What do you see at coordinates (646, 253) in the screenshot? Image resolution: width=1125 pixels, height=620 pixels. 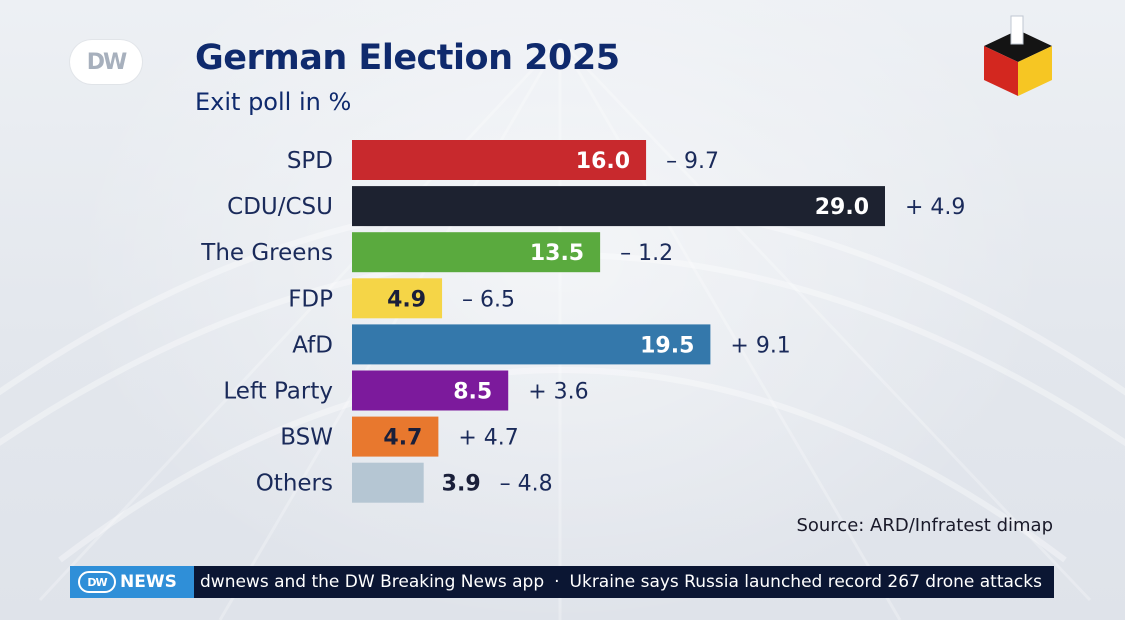 I see `change-label: – 1.2` at bounding box center [646, 253].